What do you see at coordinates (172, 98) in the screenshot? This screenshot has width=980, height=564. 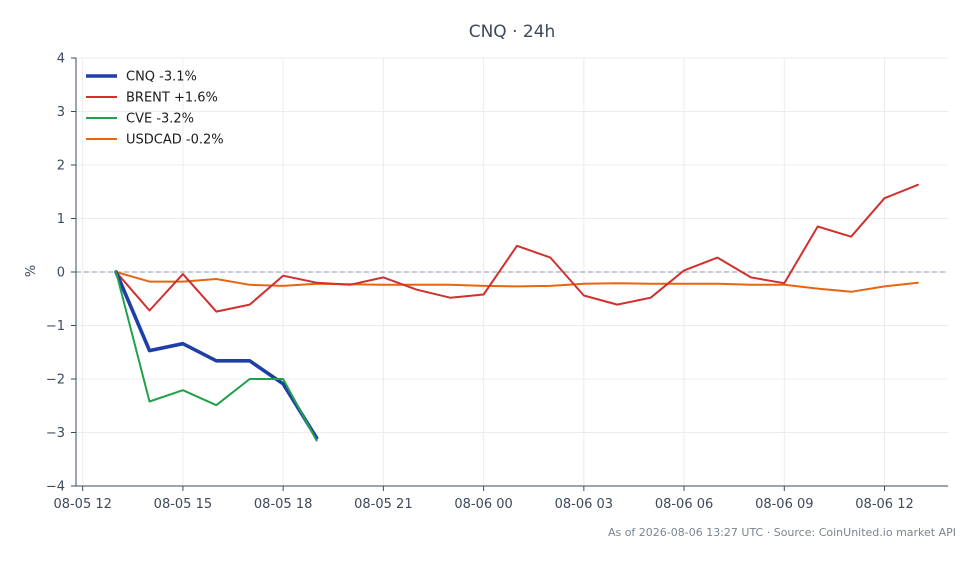 I see `legend-label: BRENT +1.6%` at bounding box center [172, 98].